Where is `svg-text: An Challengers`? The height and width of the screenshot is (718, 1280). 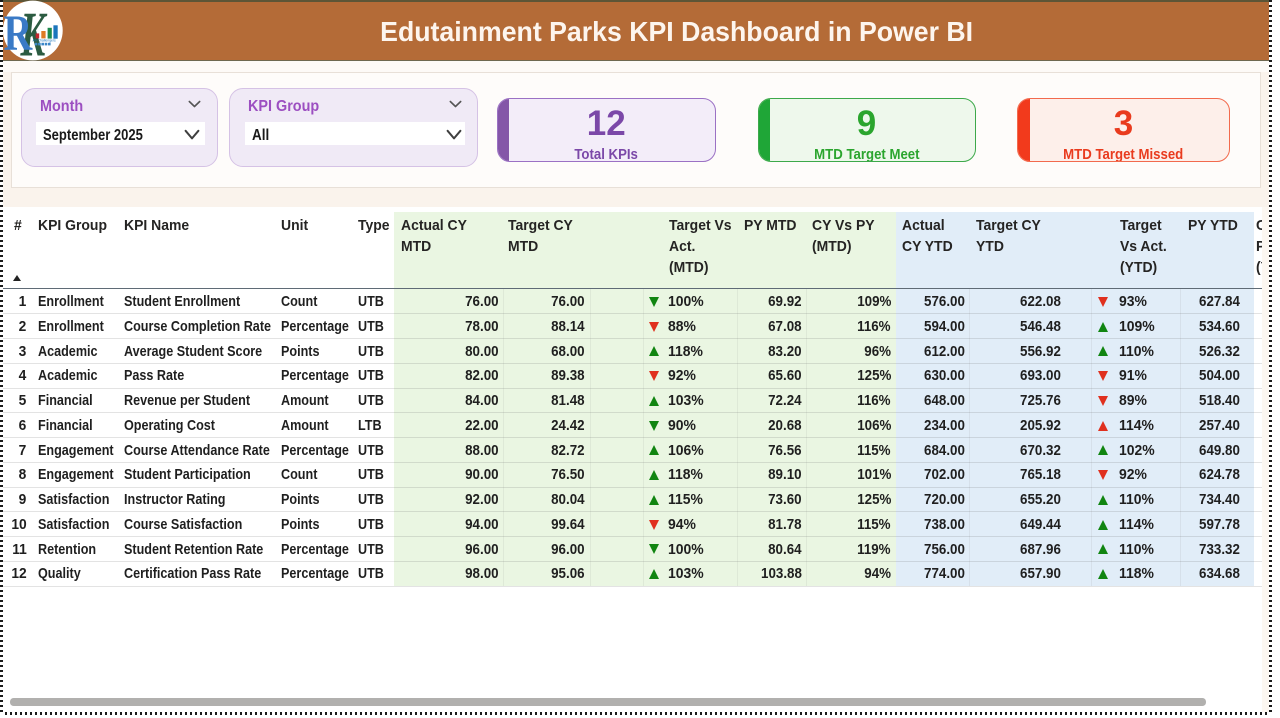
svg-text: An Challengers is located at coordinates (44, 41).